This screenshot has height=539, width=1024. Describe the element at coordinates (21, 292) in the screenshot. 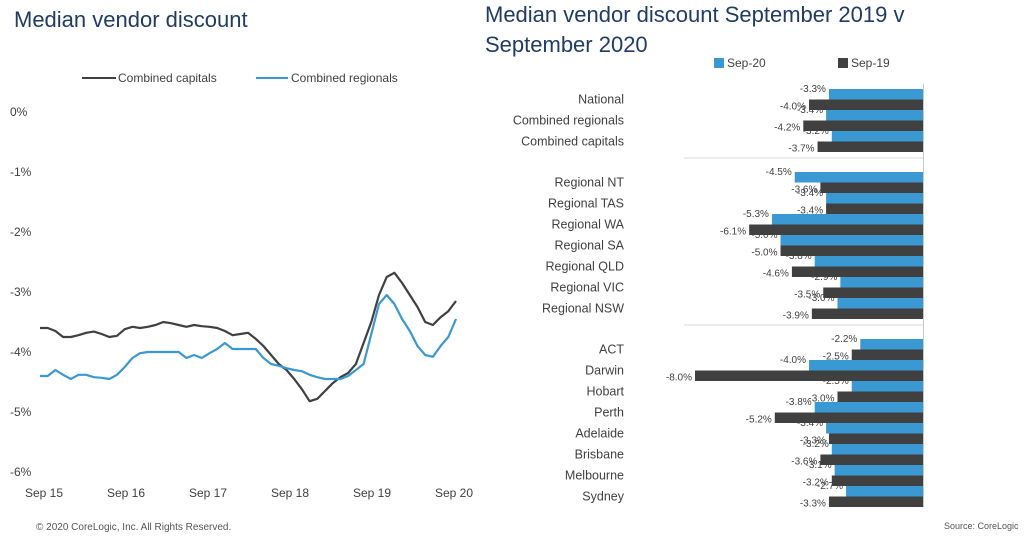

I see `y-tick-label: -3%` at that location.